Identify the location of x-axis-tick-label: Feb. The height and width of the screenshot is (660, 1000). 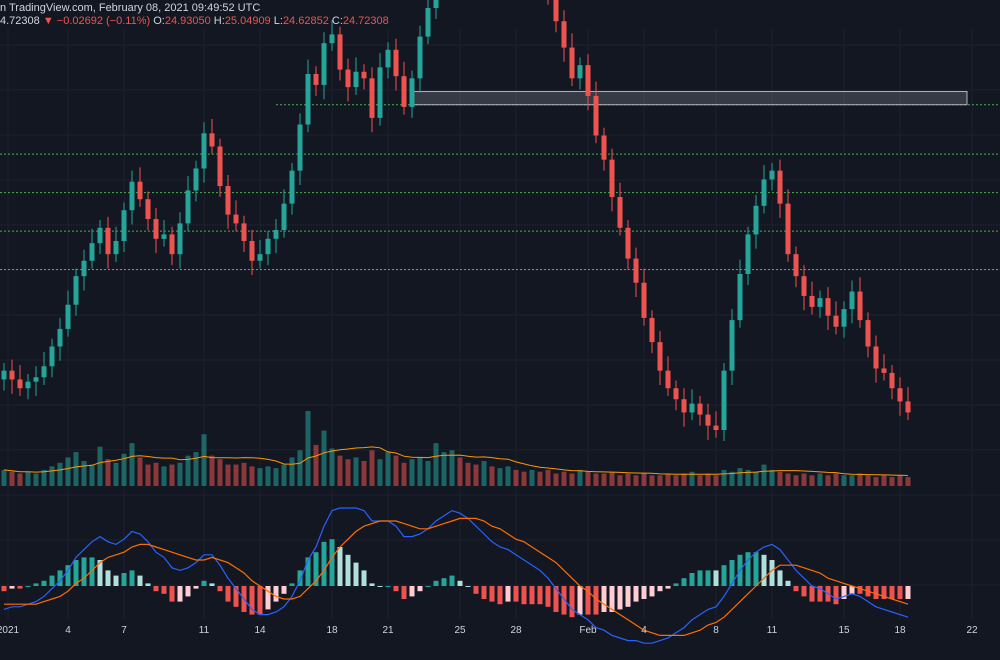
(588, 630).